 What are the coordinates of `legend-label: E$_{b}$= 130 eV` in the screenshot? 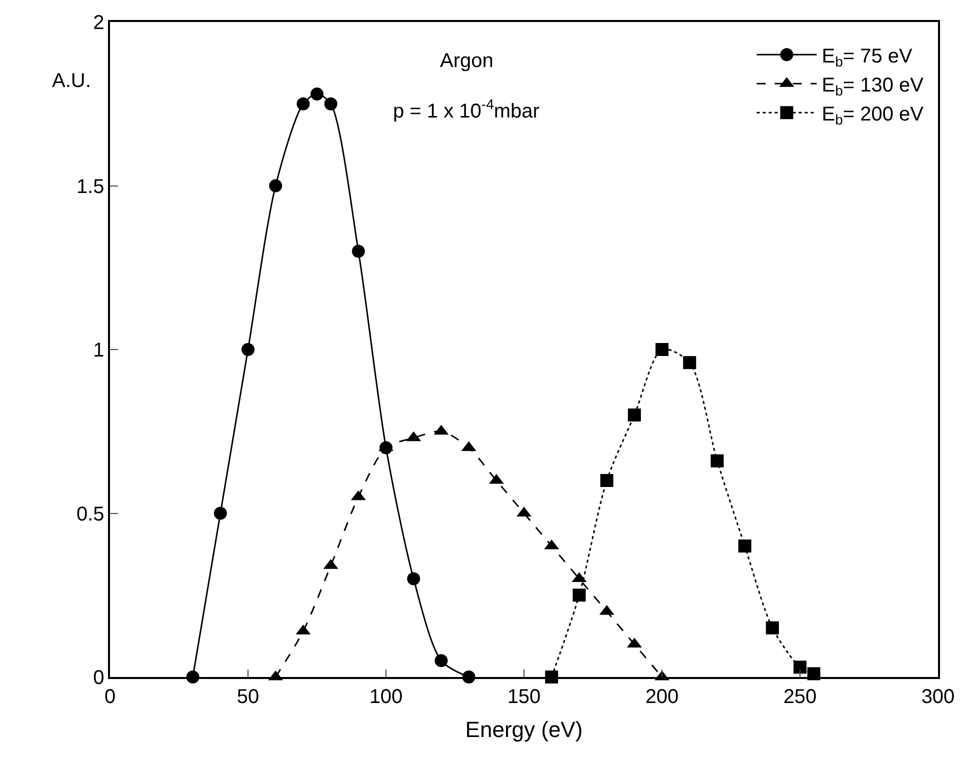 It's located at (873, 86).